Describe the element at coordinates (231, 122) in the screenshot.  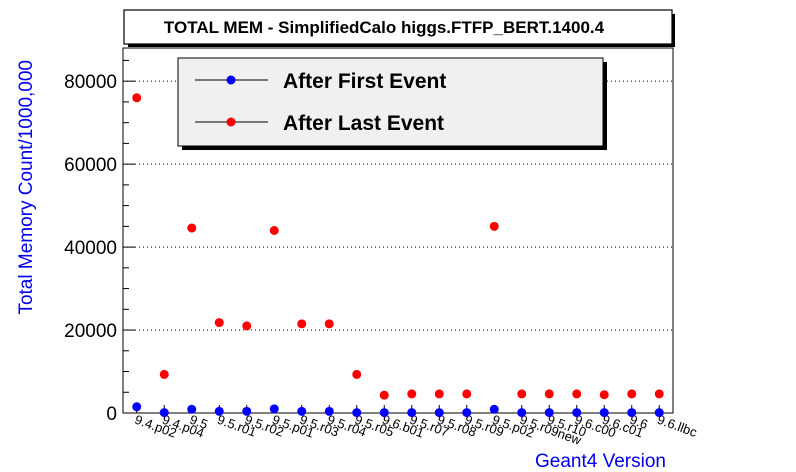
I see `legend-marker-last-event` at that location.